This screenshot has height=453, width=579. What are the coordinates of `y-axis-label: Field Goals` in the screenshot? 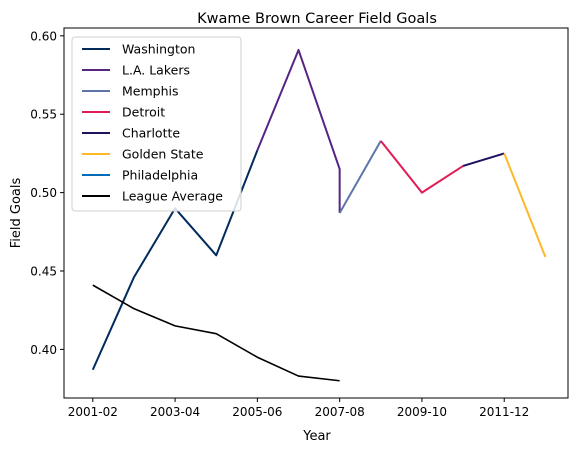 It's located at (16, 213).